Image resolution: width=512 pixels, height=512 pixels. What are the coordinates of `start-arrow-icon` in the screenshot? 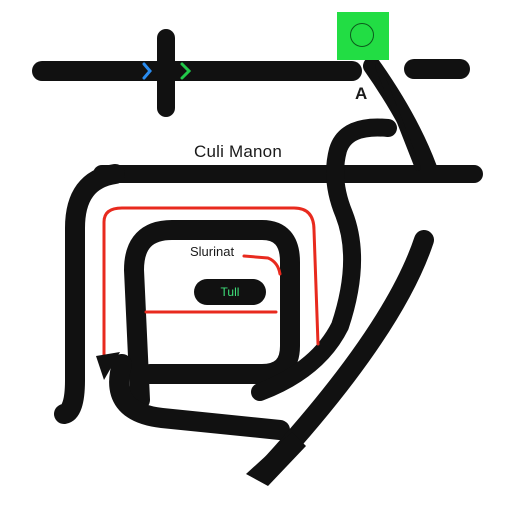 It's located at (108, 366).